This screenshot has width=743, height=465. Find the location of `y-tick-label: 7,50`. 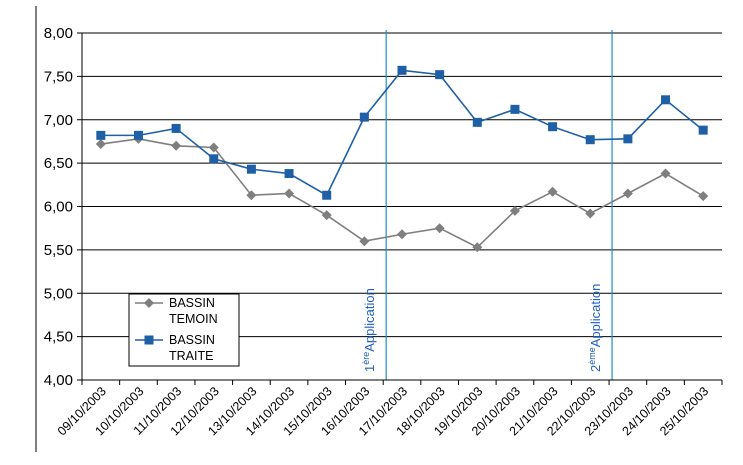

y-tick-label: 7,50 is located at coordinates (58, 76).